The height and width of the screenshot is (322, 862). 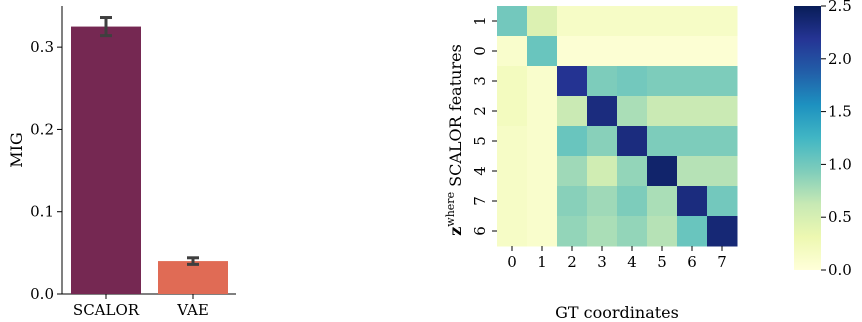 I want to click on heatmap-x-tick-label: 0, so click(x=512, y=262).